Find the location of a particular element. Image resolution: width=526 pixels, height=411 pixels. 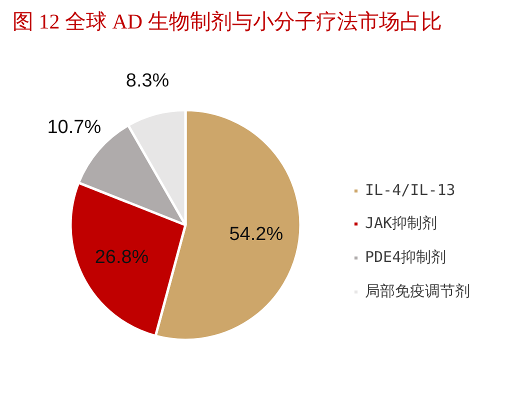

legend-label: IL-4/IL-13 is located at coordinates (410, 190).